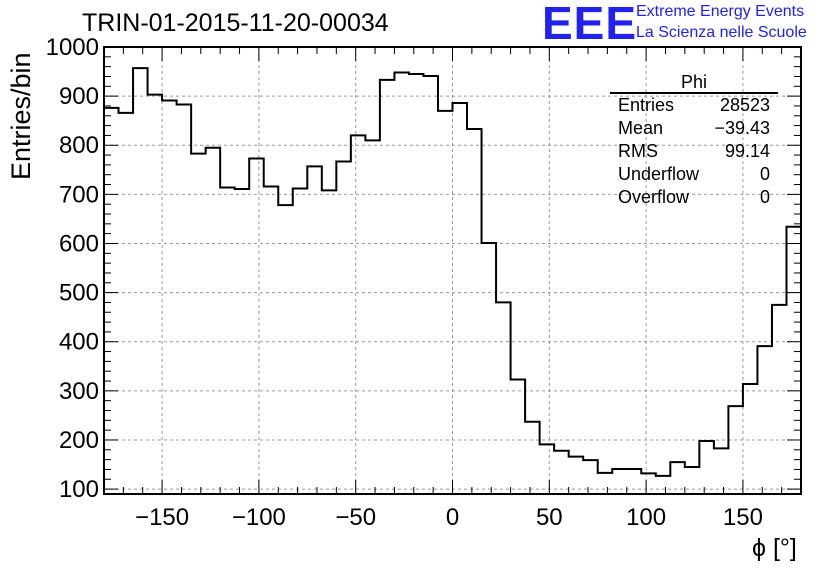 The width and height of the screenshot is (836, 572). Describe the element at coordinates (694, 197) in the screenshot. I see `stats-row-overflow: Overflow 0` at that location.